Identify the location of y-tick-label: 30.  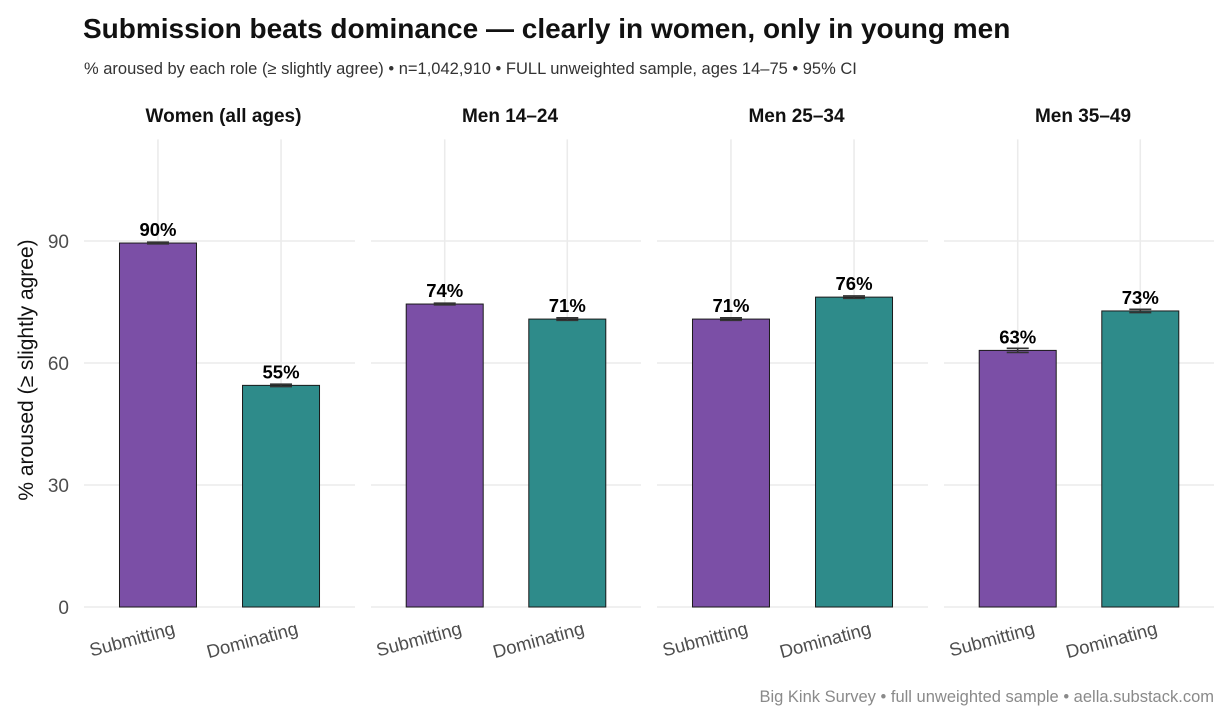
(58, 486).